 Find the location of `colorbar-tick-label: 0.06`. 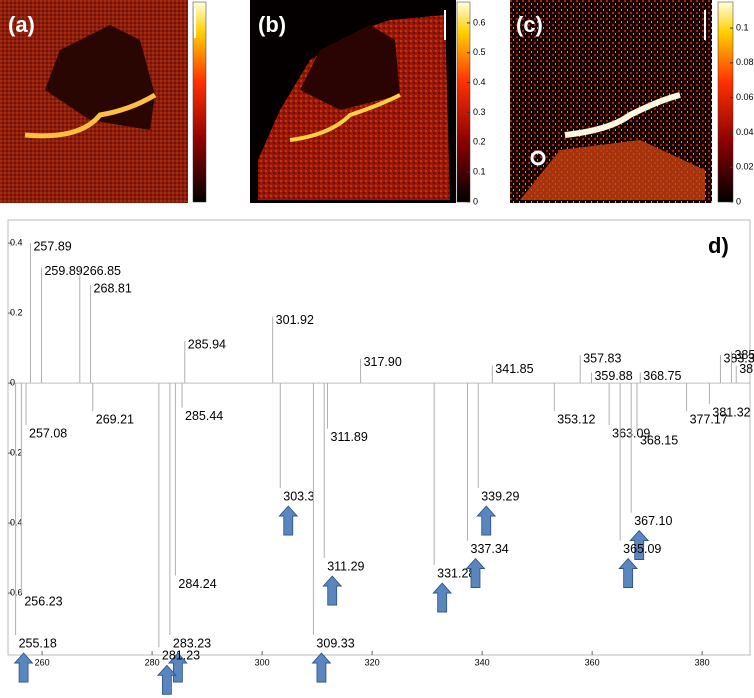

colorbar-tick-label: 0.06 is located at coordinates (745, 97).